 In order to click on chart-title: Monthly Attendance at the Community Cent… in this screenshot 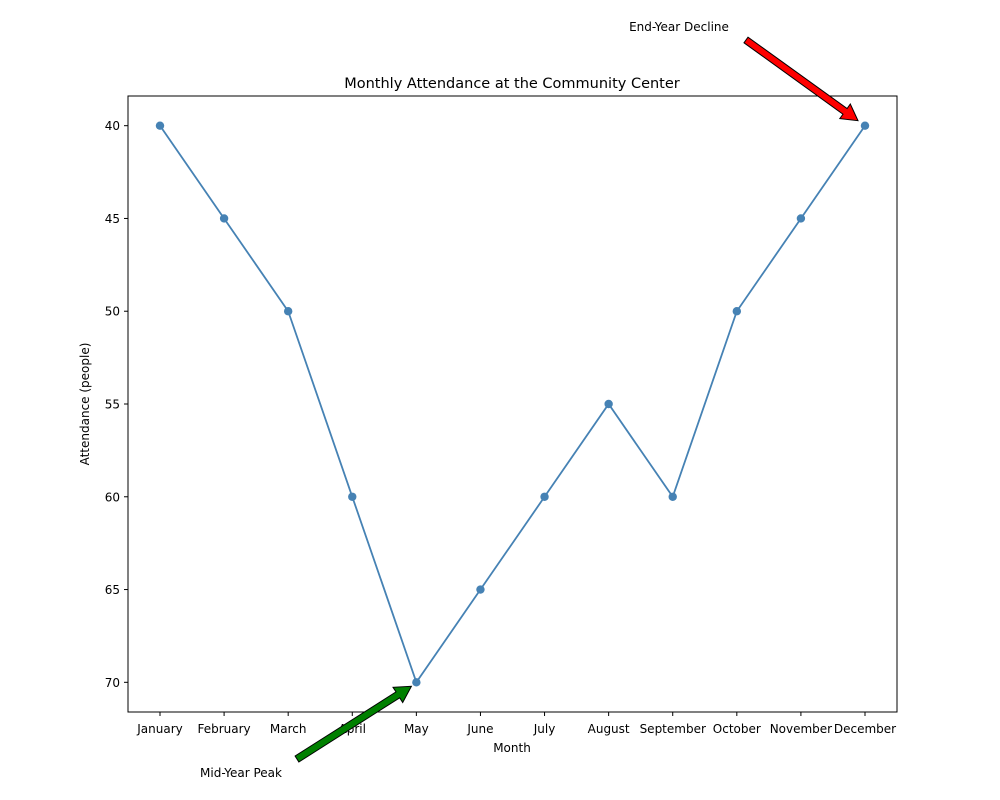, I will do `click(512, 84)`.